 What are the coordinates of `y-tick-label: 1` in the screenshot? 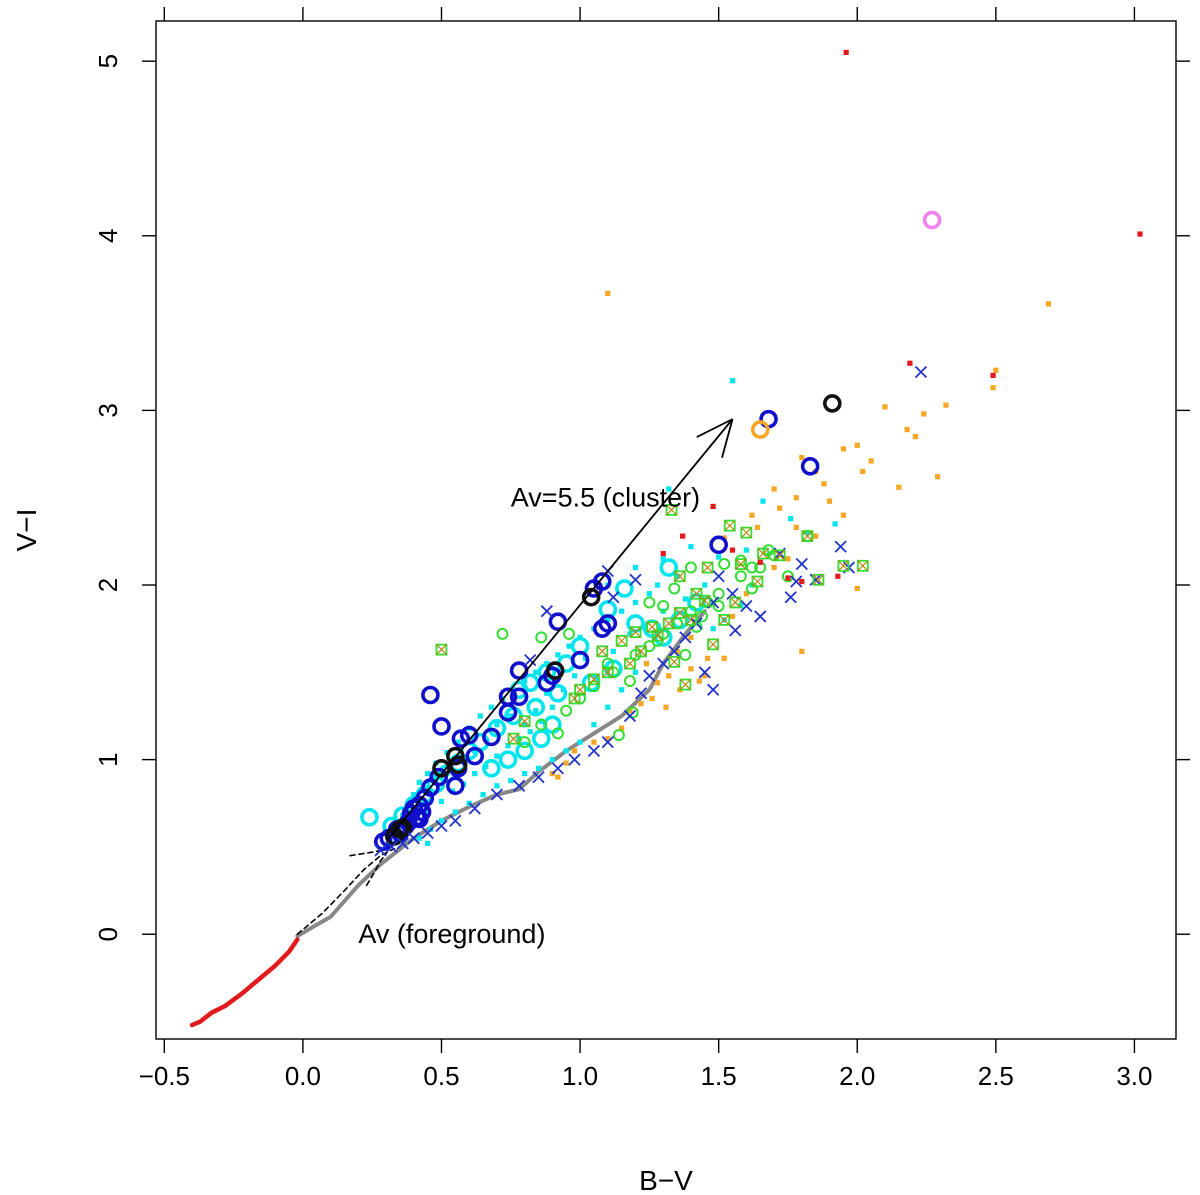 It's located at (108, 759).